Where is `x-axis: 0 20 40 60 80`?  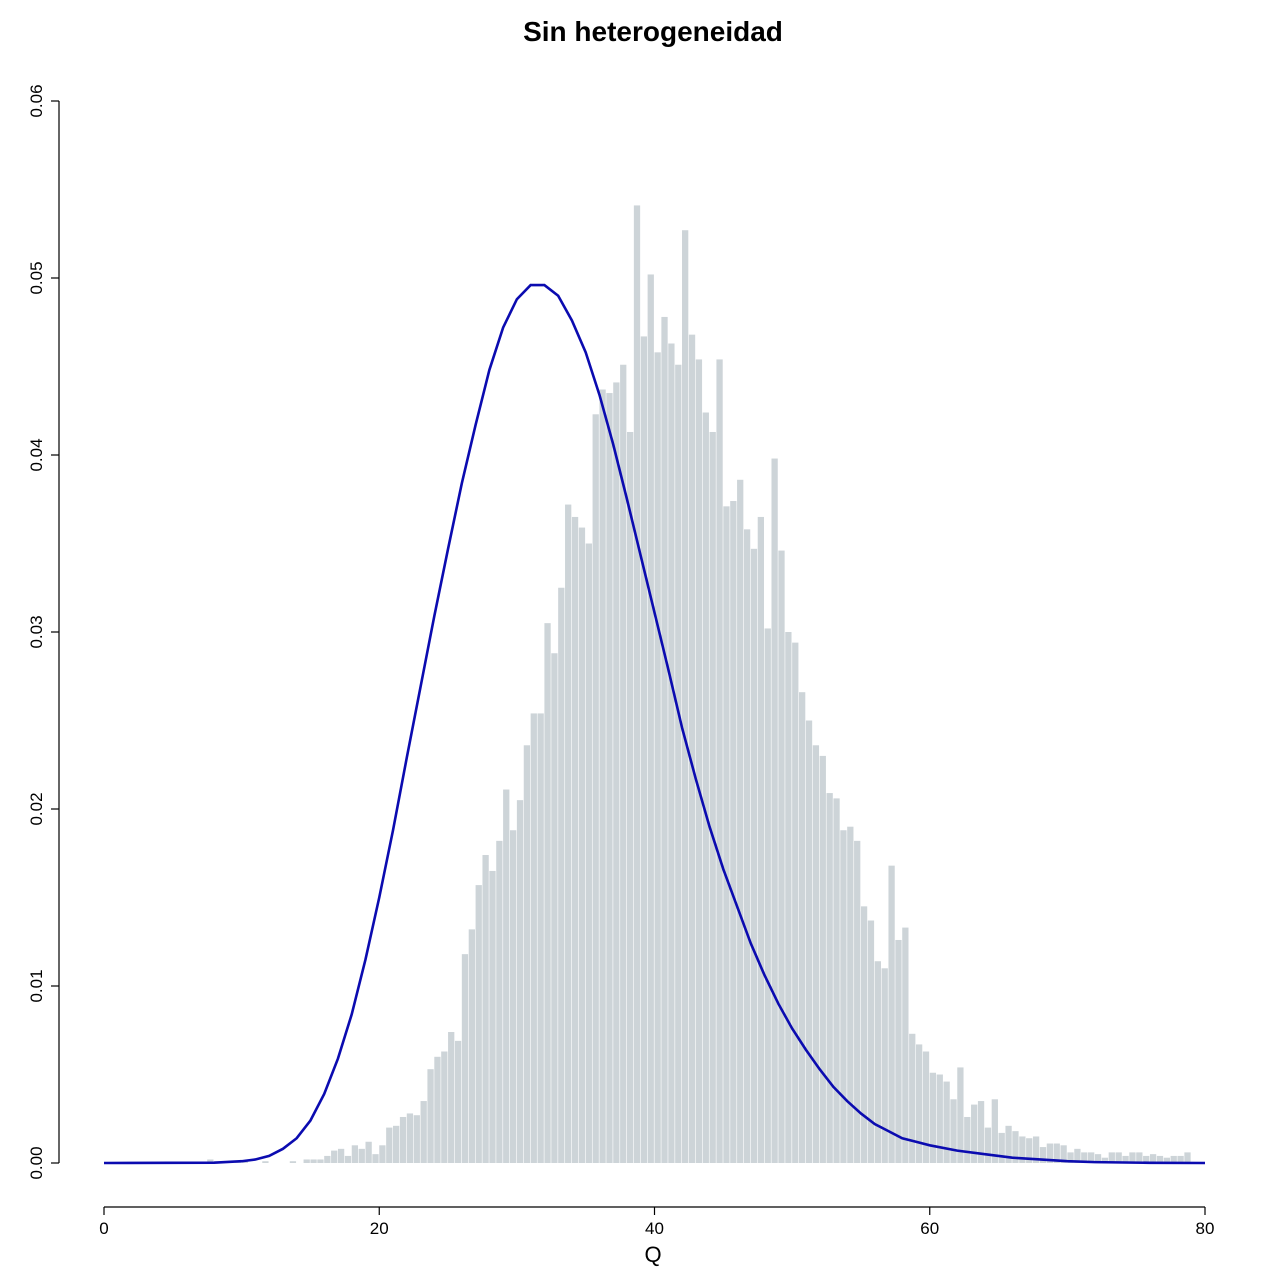 x-axis: 0 20 40 60 80 is located at coordinates (656, 1222).